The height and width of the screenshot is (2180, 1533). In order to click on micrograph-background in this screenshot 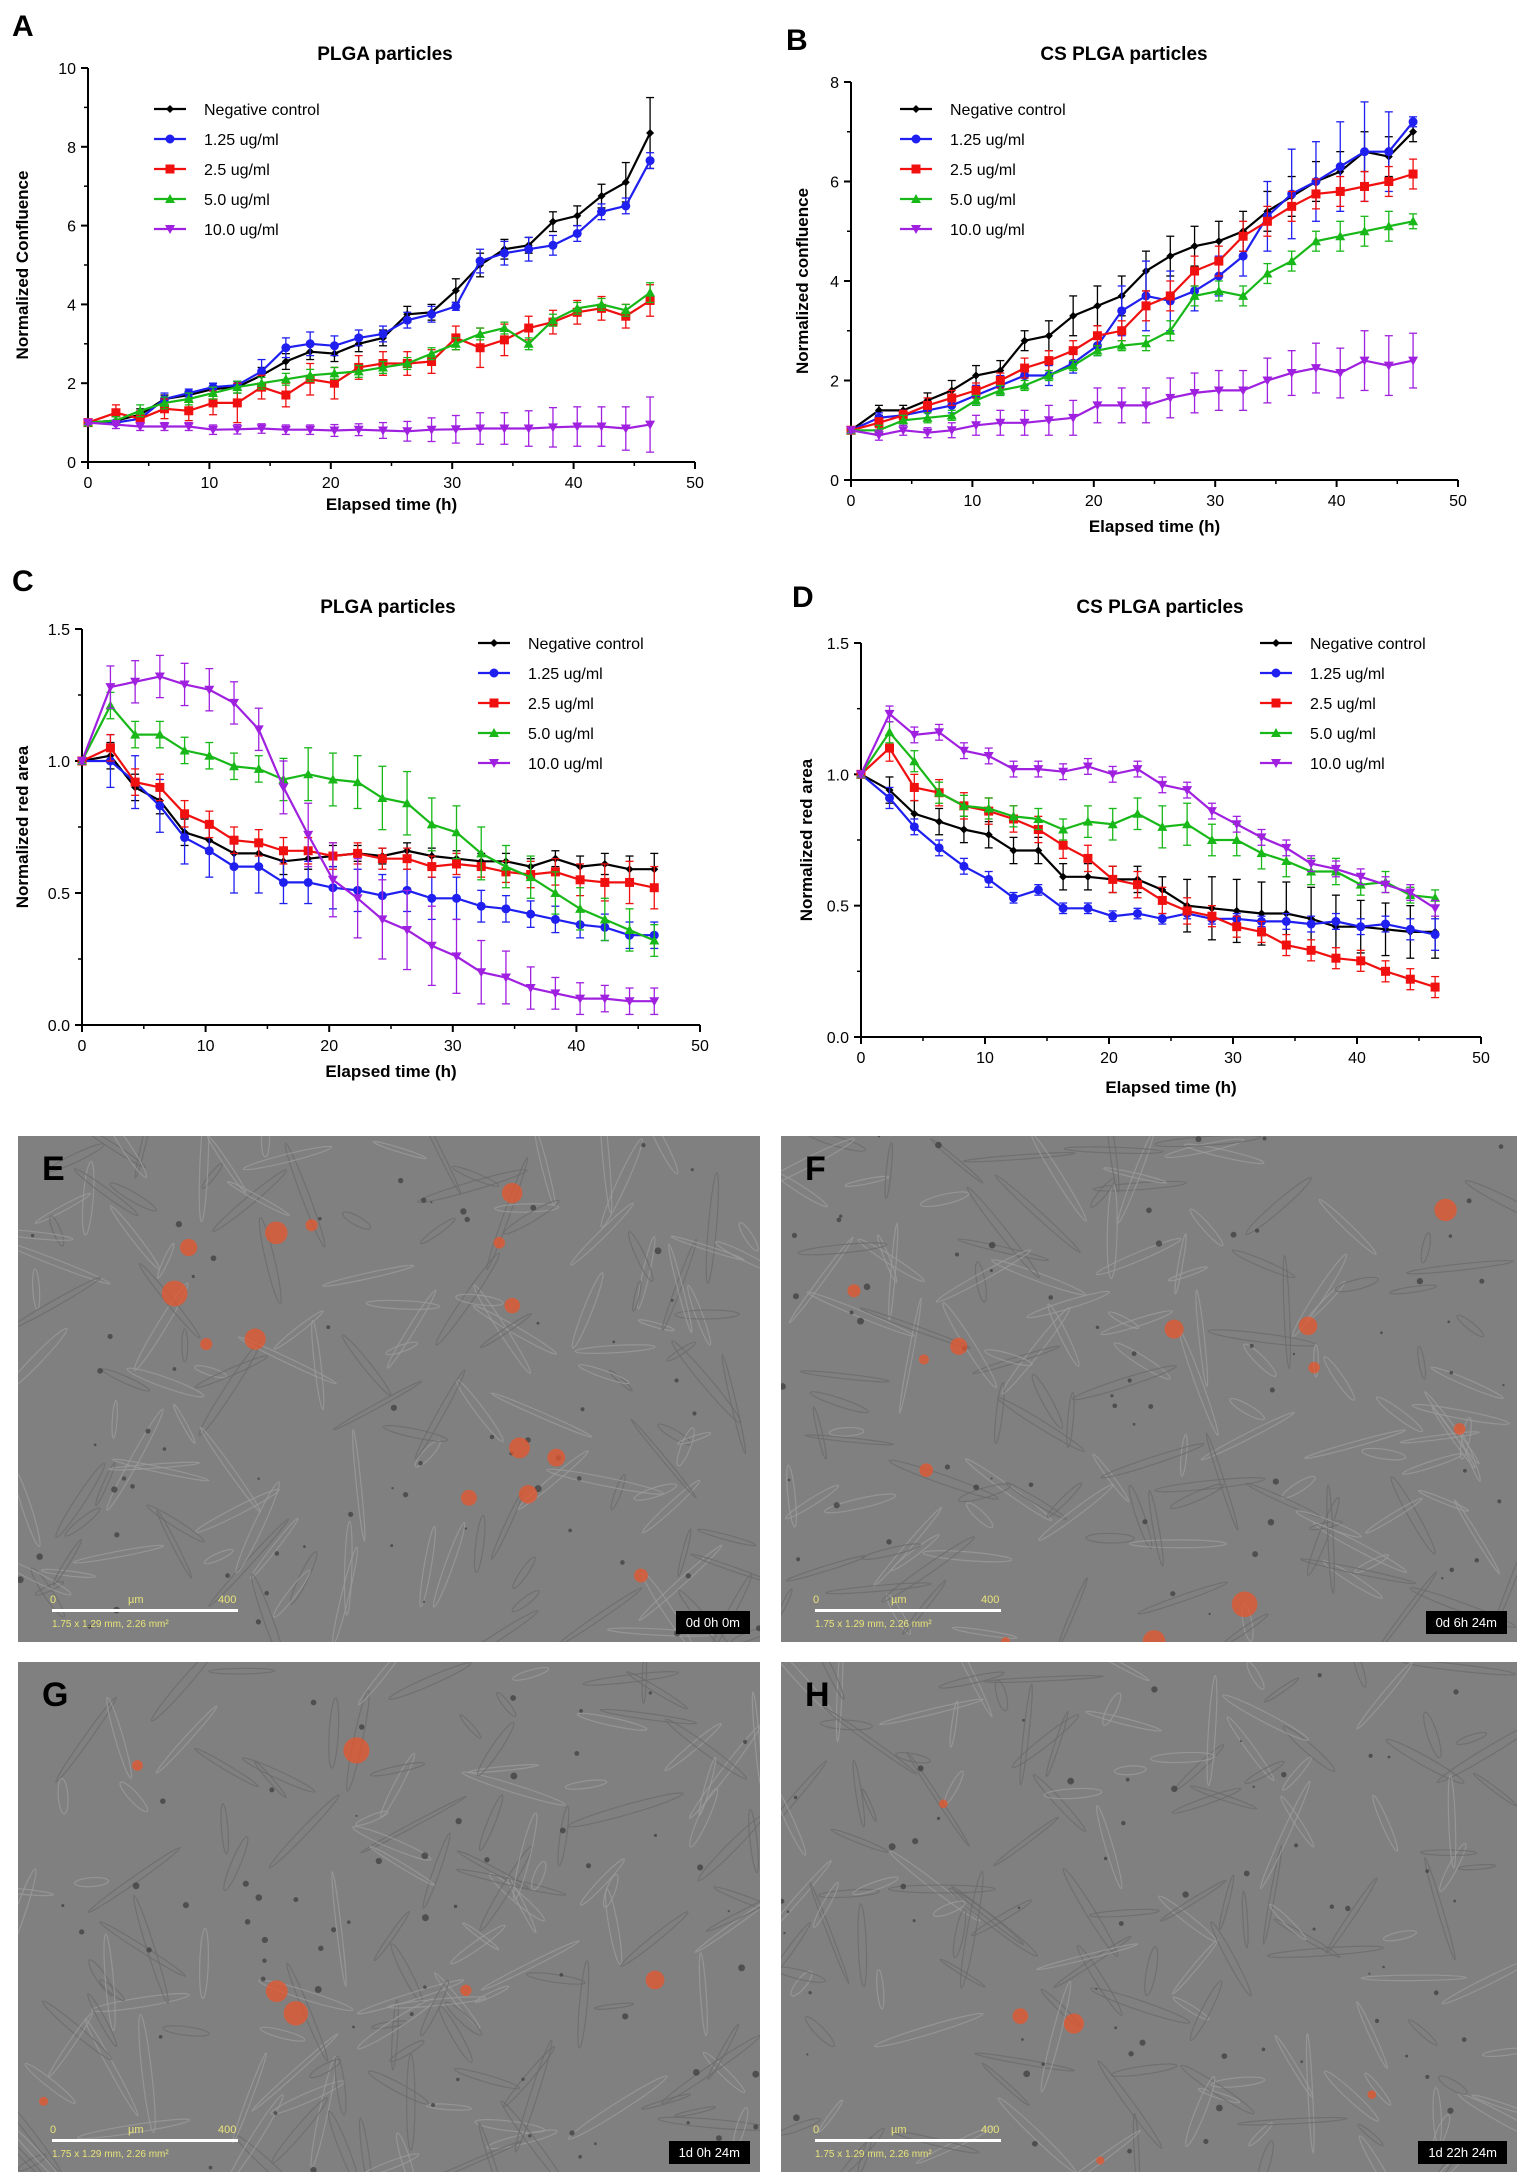, I will do `click(1149, 1917)`.